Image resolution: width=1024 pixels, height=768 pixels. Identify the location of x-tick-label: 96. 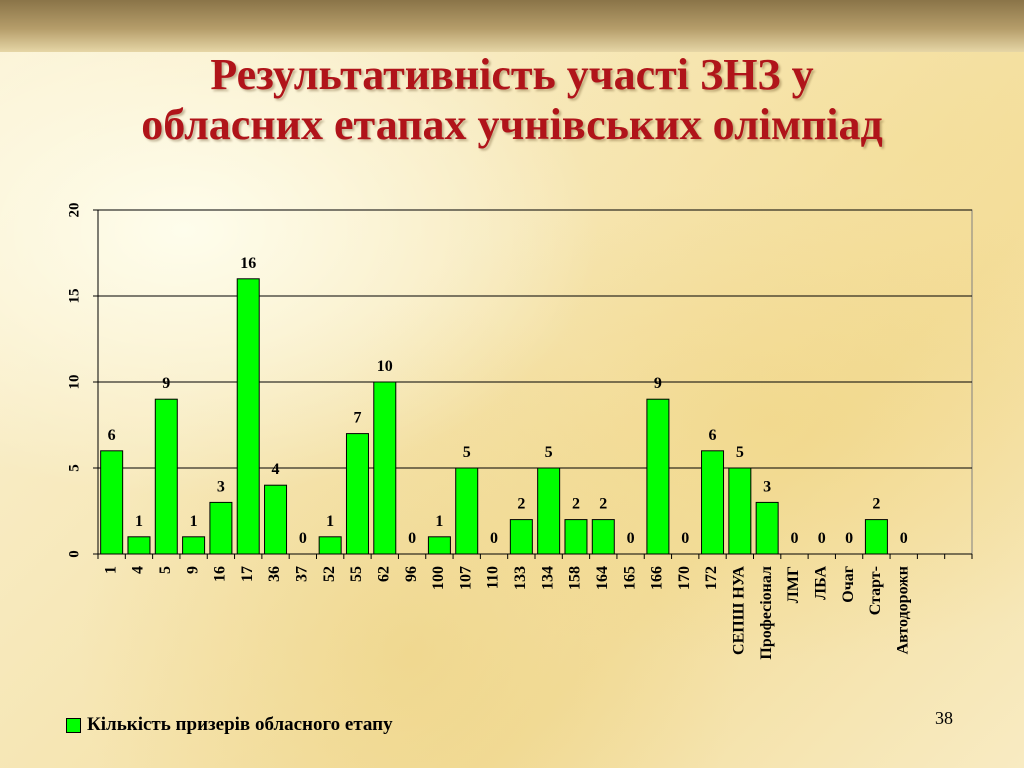
(411, 574).